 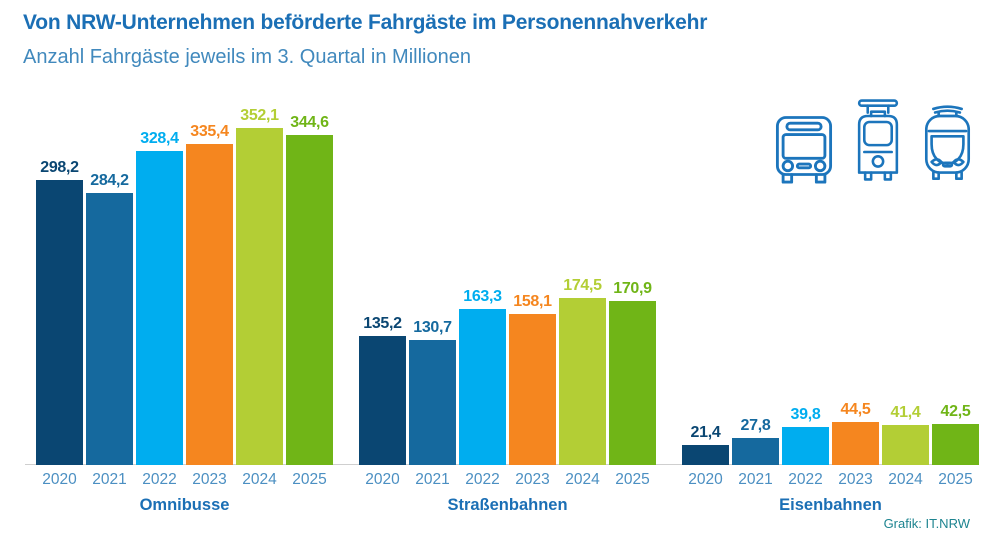 What do you see at coordinates (804, 146) in the screenshot?
I see `bus-icon` at bounding box center [804, 146].